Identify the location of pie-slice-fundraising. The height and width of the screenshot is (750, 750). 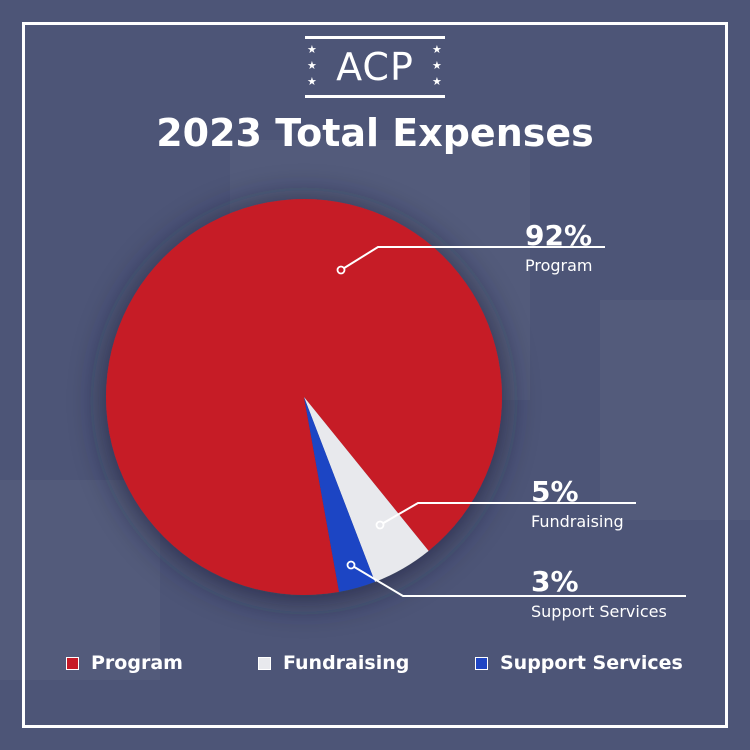
(366, 489).